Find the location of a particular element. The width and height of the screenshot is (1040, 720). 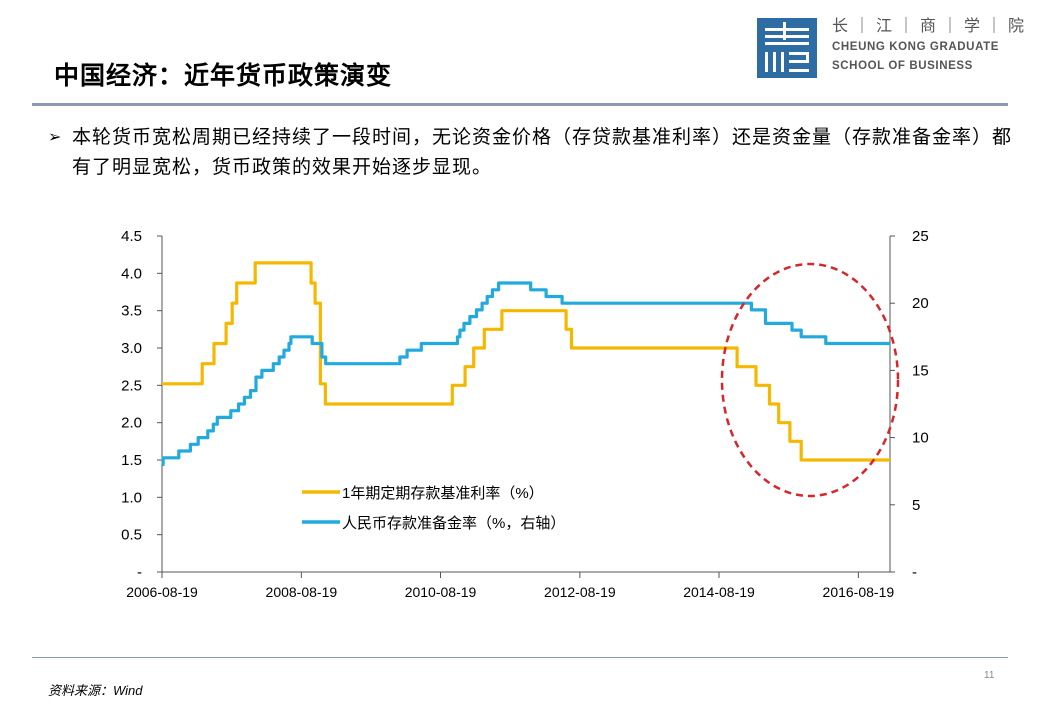

right-tick-label: 10 is located at coordinates (920, 438).